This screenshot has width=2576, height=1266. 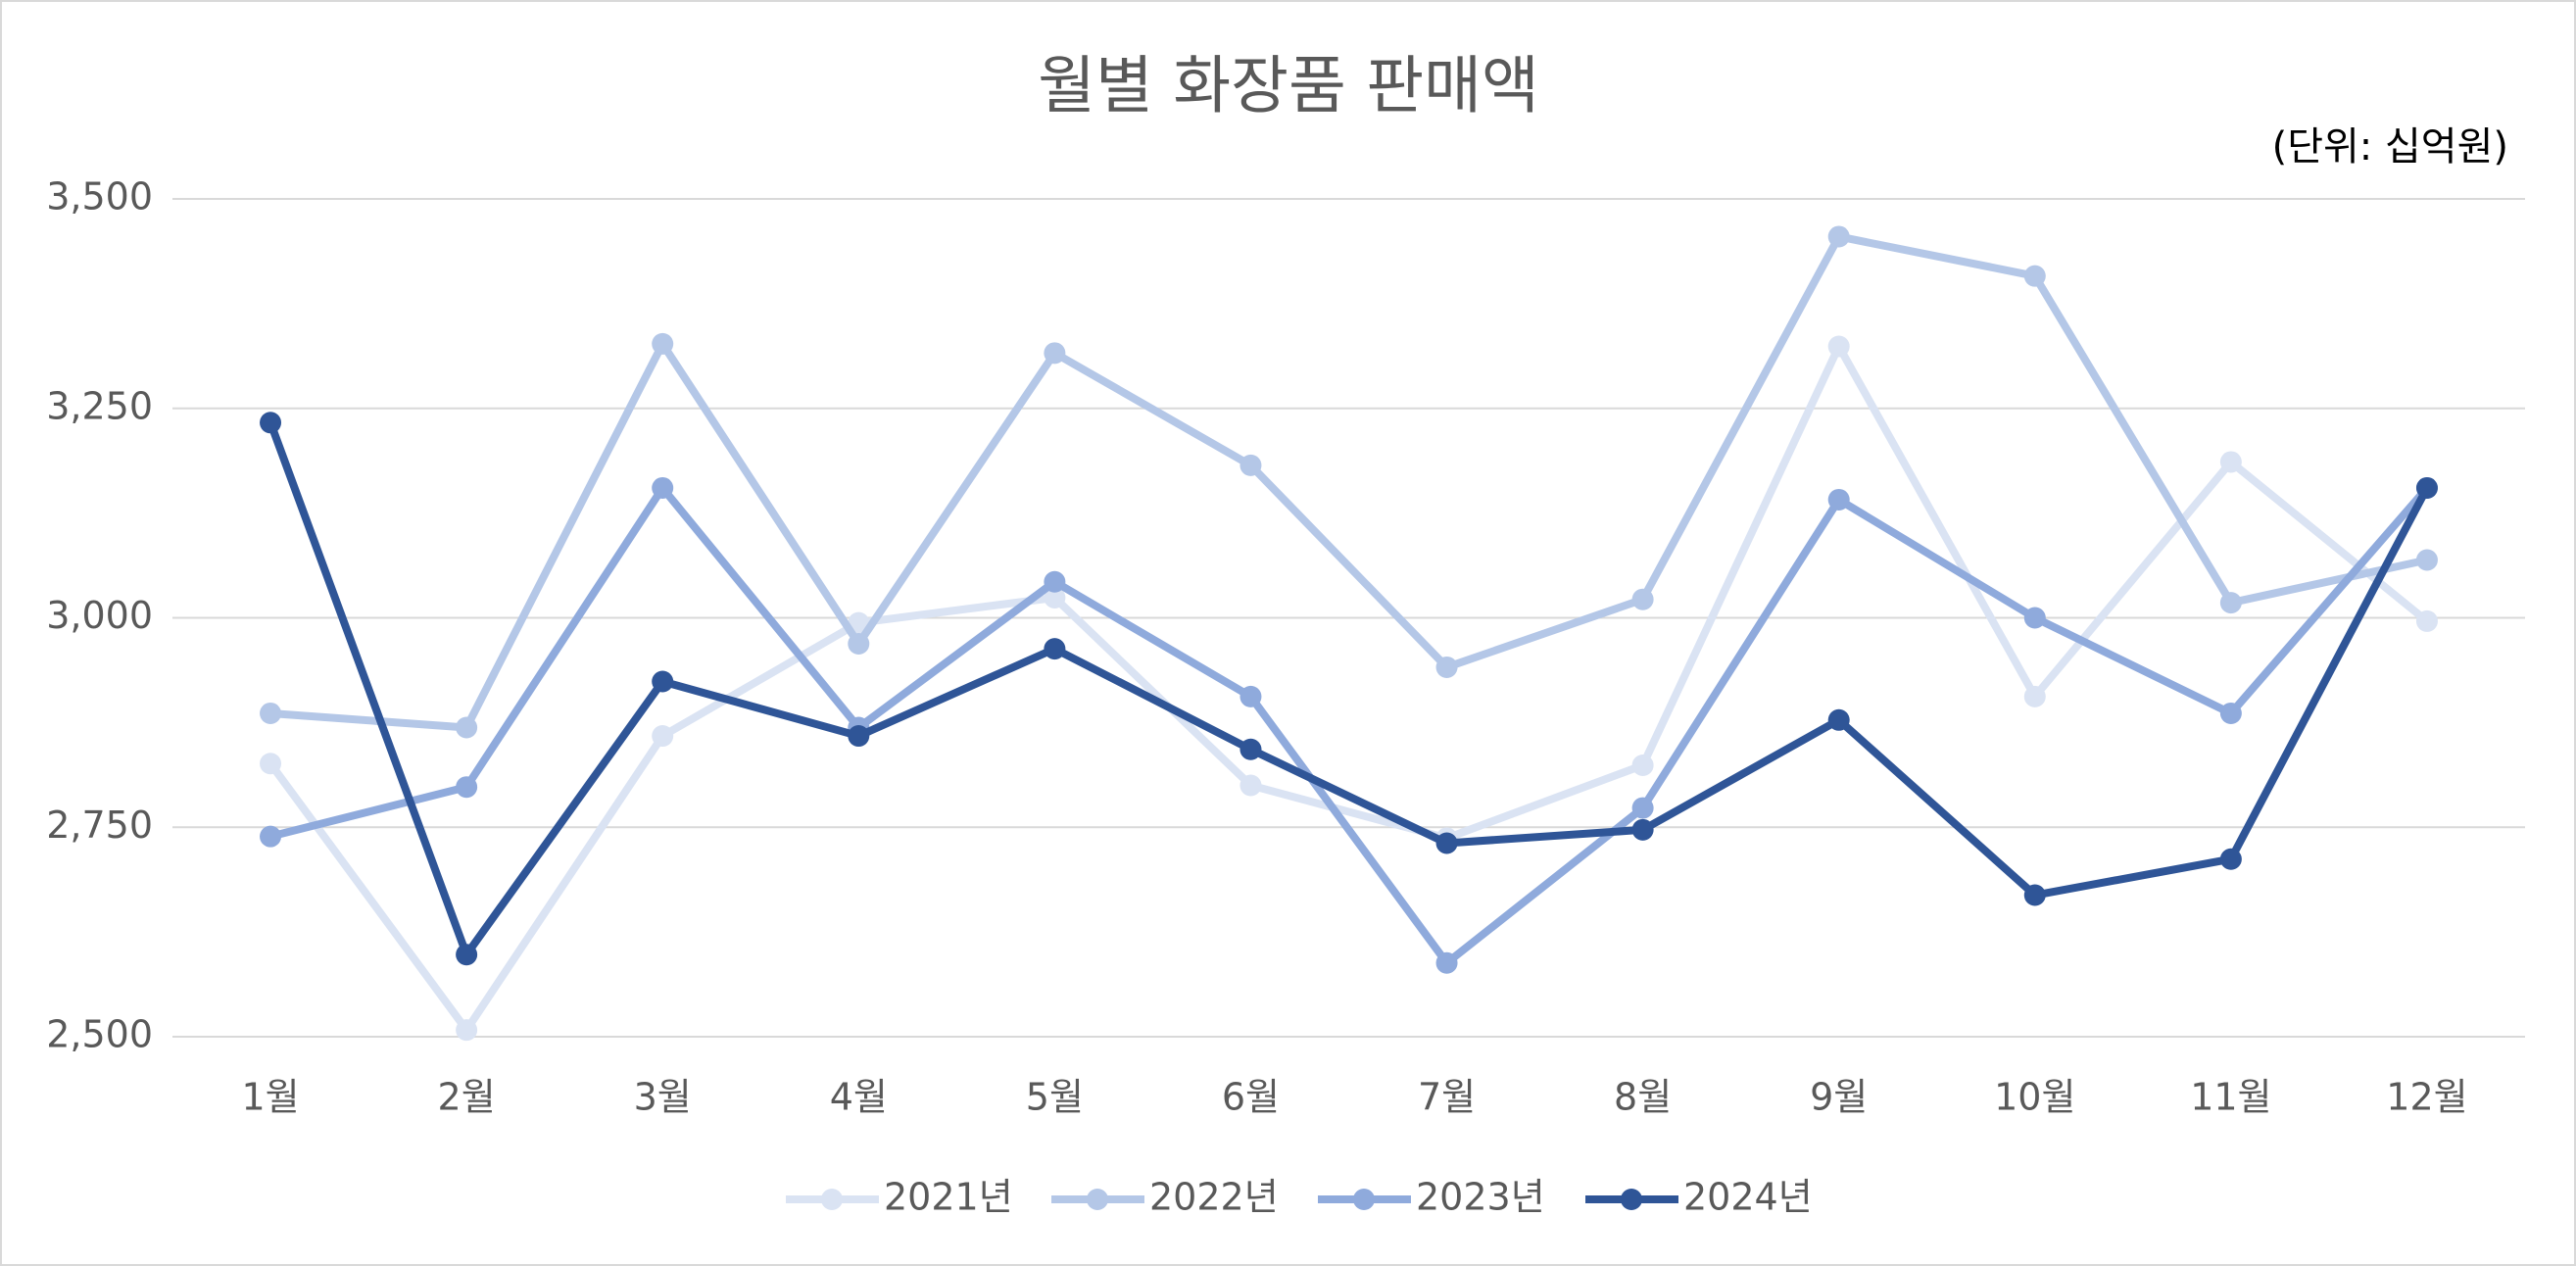 I want to click on y-tick-label: 2,500, so click(x=99, y=1034).